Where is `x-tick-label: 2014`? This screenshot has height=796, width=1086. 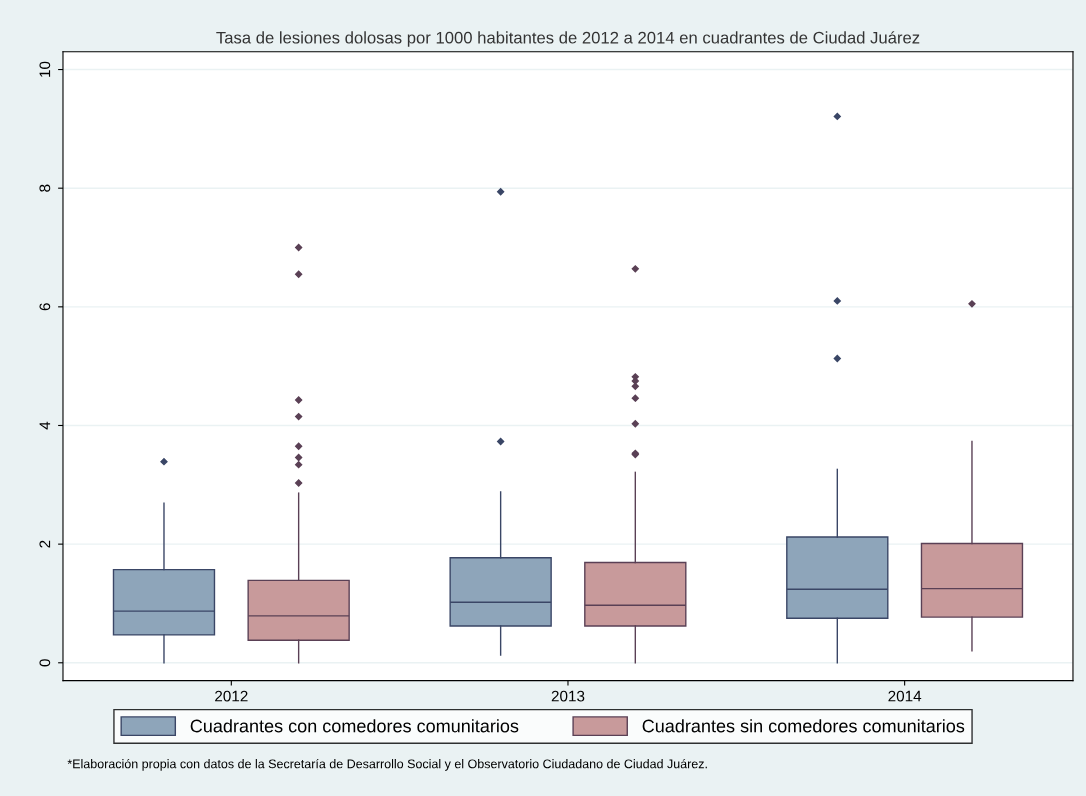 x-tick-label: 2014 is located at coordinates (905, 696).